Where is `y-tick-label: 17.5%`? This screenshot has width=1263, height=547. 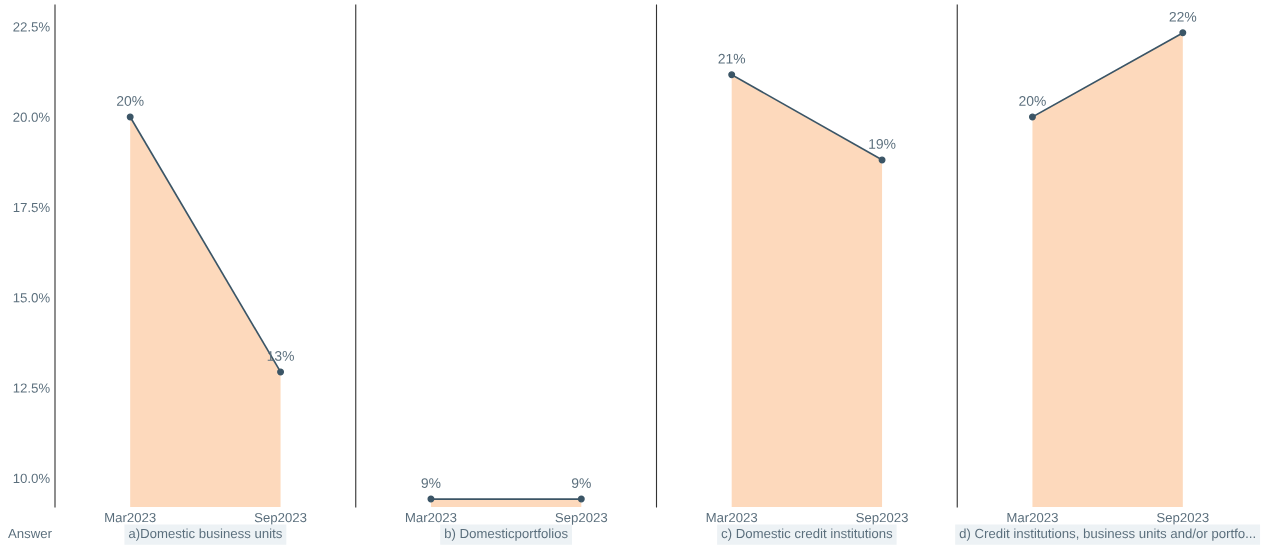
y-tick-label: 17.5% is located at coordinates (31, 207).